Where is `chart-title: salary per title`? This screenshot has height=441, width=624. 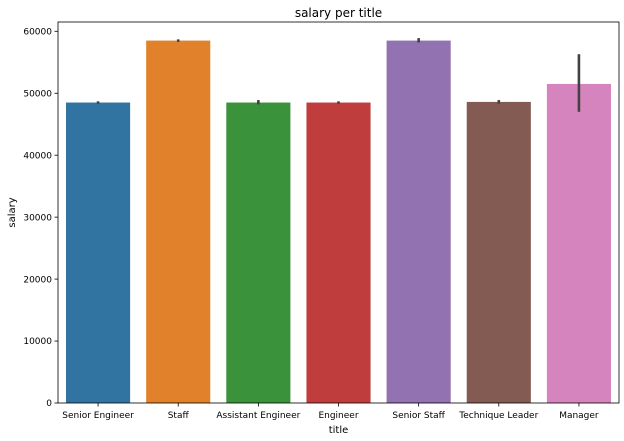
chart-title: salary per title is located at coordinates (338, 13).